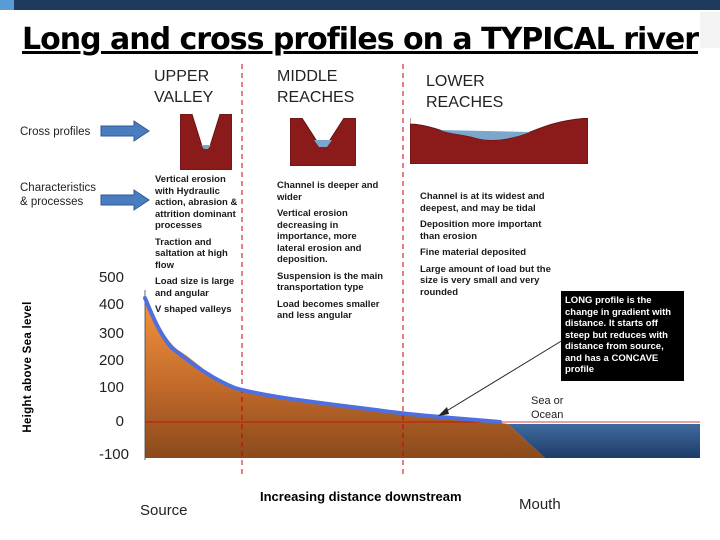  Describe the element at coordinates (184, 87) in the screenshot. I see `stage-upper-valley: UPPER VALLEY` at that location.